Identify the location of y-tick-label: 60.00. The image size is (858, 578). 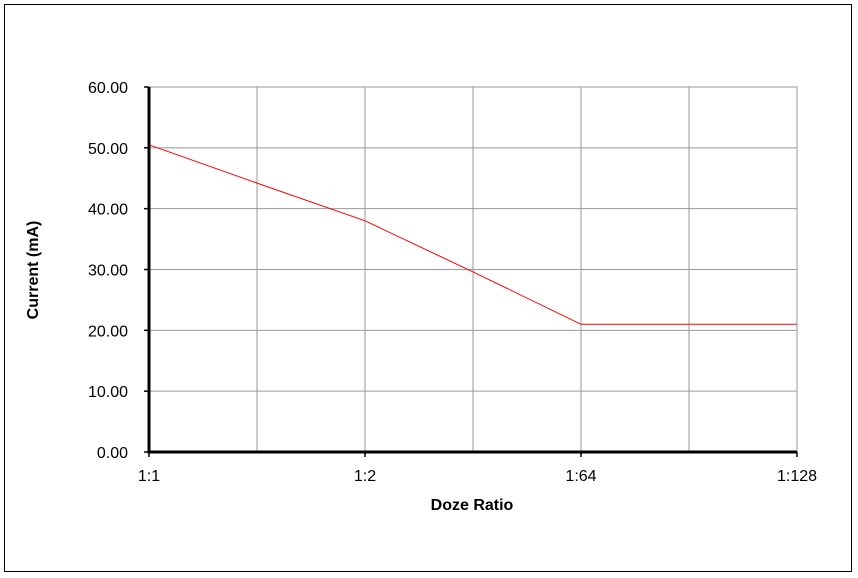
(108, 88).